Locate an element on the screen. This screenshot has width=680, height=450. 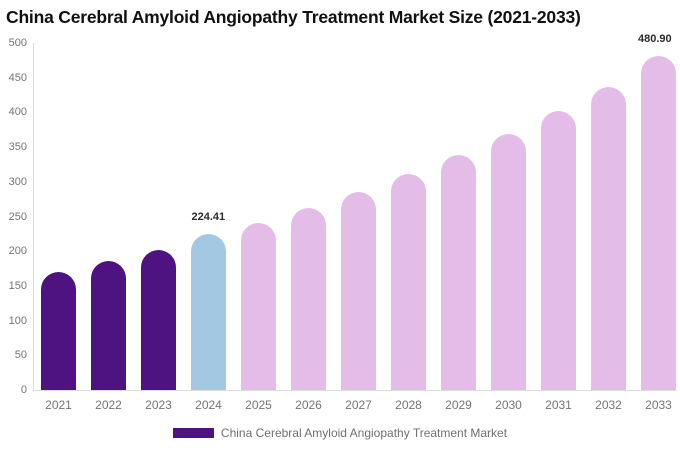
y-tick-label-250: 250 is located at coordinates (17, 216).